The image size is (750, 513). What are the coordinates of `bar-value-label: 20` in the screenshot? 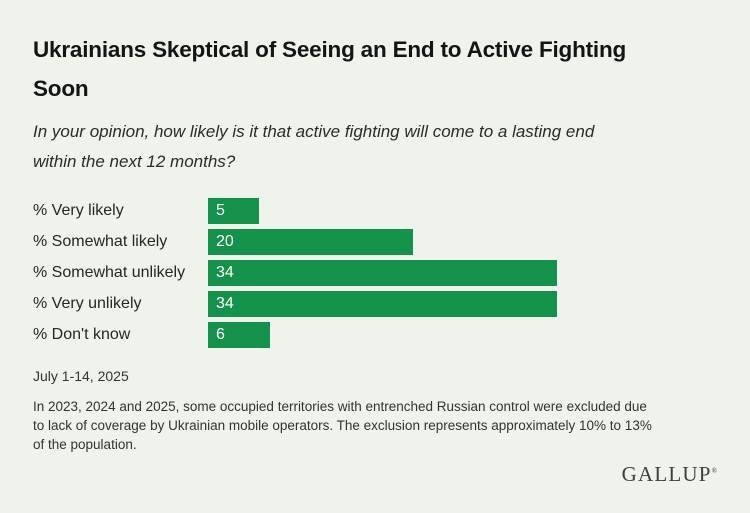 It's located at (225, 241).